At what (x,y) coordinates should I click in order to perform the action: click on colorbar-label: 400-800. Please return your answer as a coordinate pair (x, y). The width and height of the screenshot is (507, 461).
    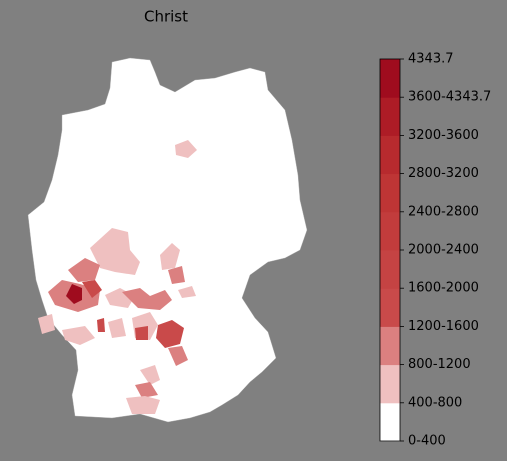
    Looking at the image, I should click on (435, 402).